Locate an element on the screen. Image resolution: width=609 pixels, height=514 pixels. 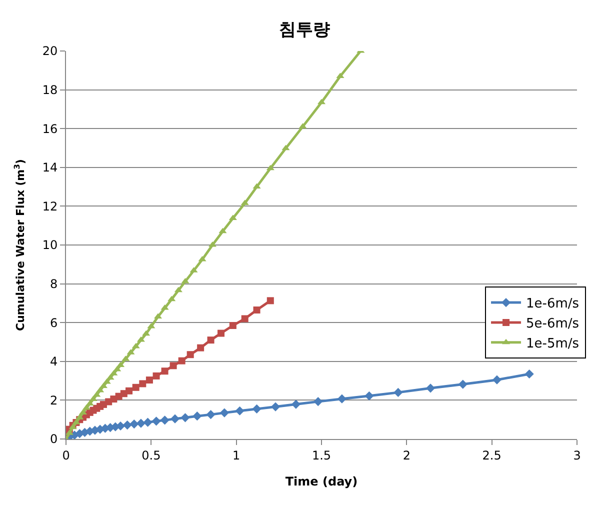
x-tick-label: 0.5 is located at coordinates (151, 455).